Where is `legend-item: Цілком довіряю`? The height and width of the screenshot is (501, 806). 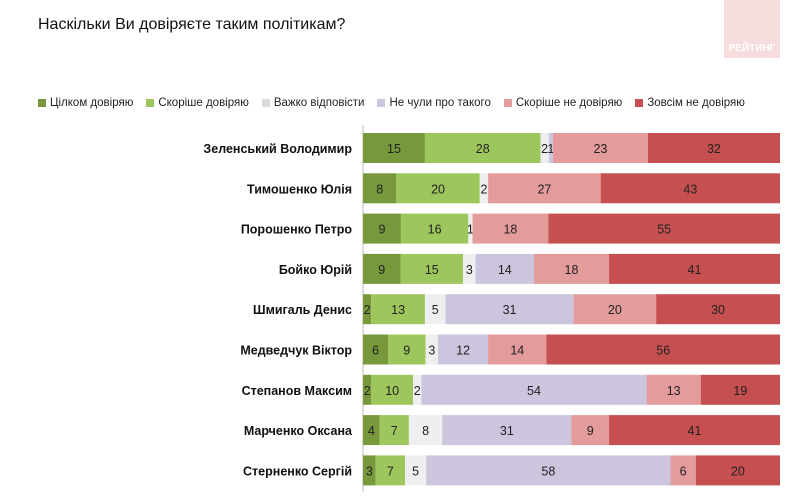 legend-item: Цілком довіряю is located at coordinates (85, 103).